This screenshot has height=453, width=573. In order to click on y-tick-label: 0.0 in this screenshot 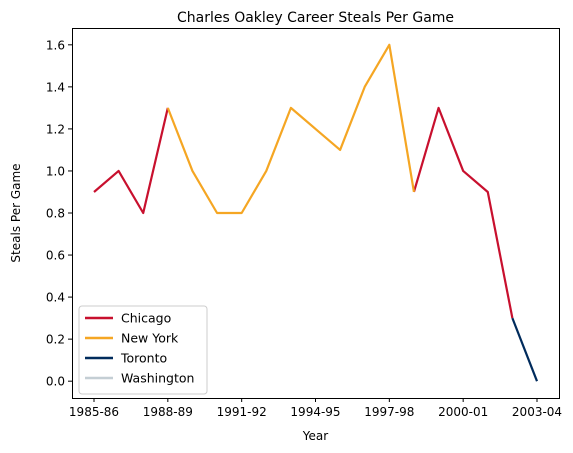, I will do `click(55, 382)`.